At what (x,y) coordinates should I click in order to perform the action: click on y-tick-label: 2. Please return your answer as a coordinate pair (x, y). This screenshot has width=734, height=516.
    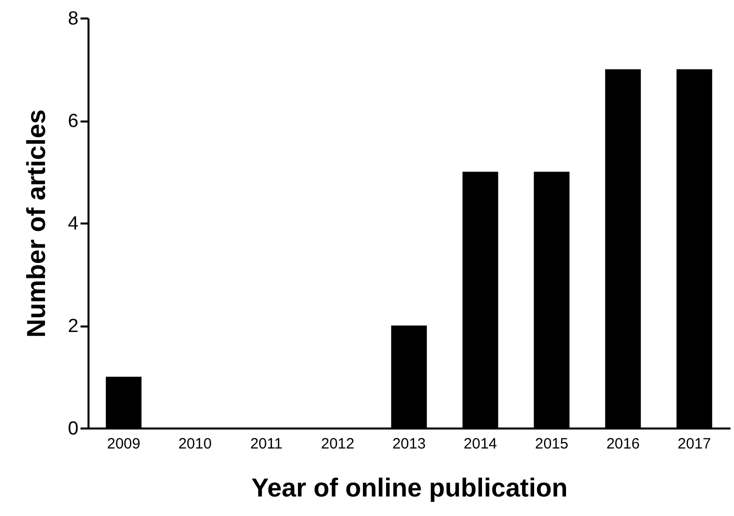
    Looking at the image, I should click on (73, 326).